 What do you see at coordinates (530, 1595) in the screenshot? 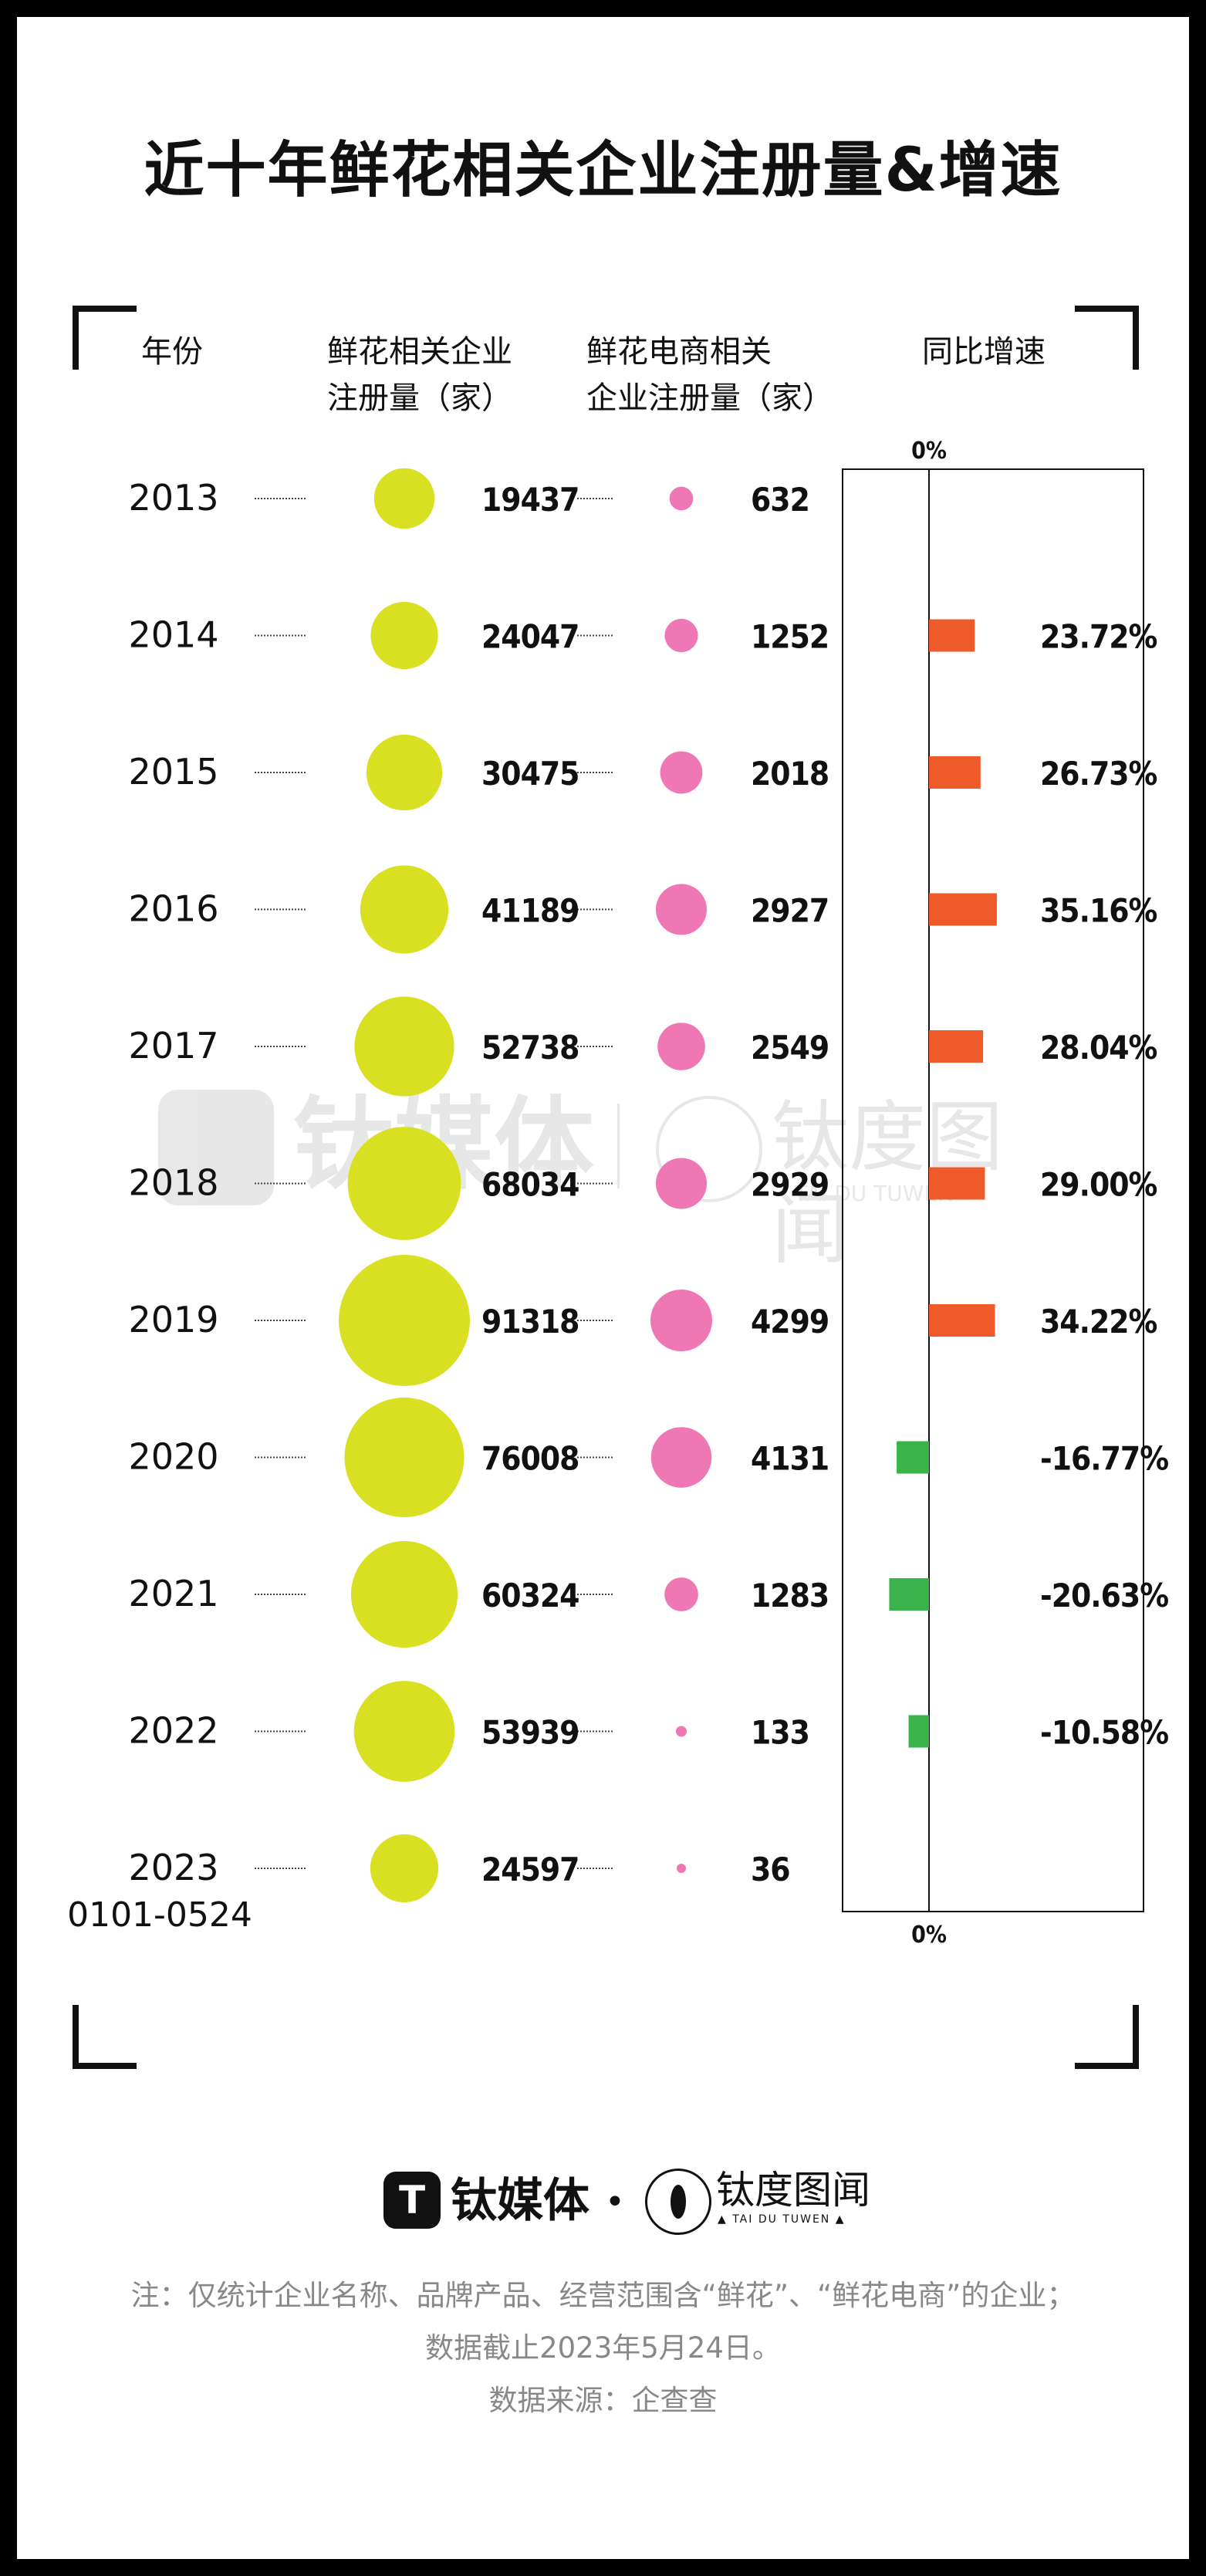
I see `flower-value-label: 60324` at bounding box center [530, 1595].